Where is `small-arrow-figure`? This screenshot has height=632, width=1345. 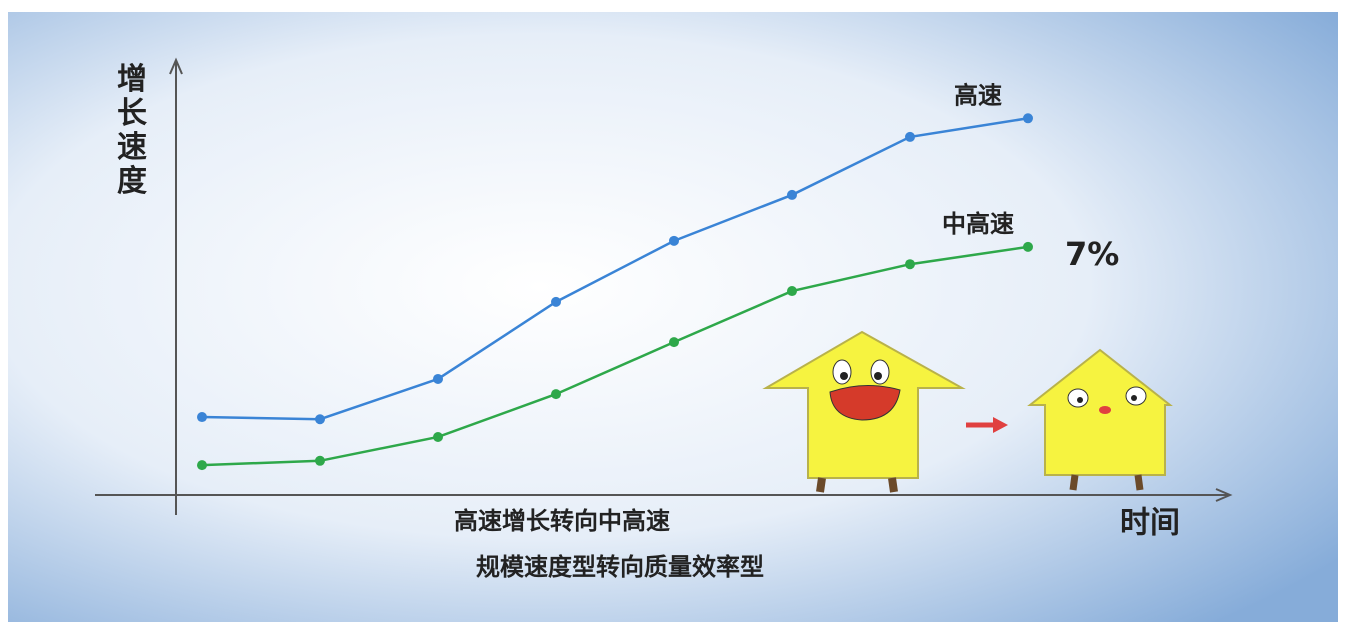 small-arrow-figure is located at coordinates (1100, 419).